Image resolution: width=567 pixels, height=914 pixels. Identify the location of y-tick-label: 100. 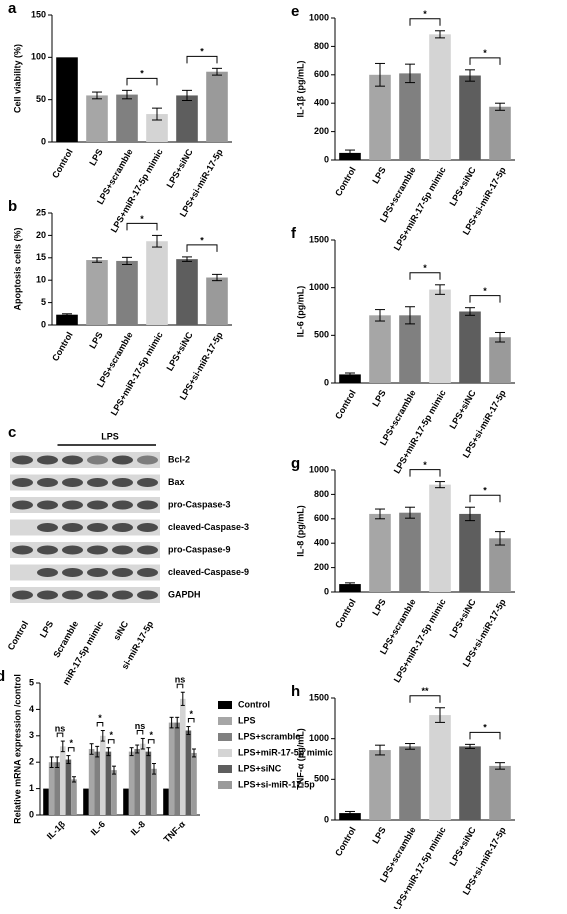
(38, 57).